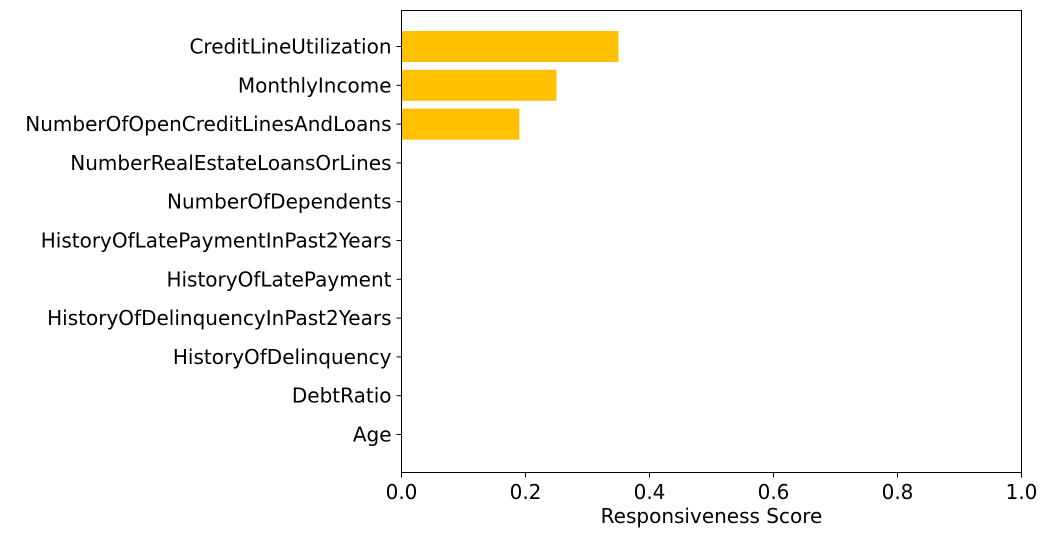  What do you see at coordinates (315, 85) in the screenshot?
I see `y-tick-label: MonthlyIncome` at bounding box center [315, 85].